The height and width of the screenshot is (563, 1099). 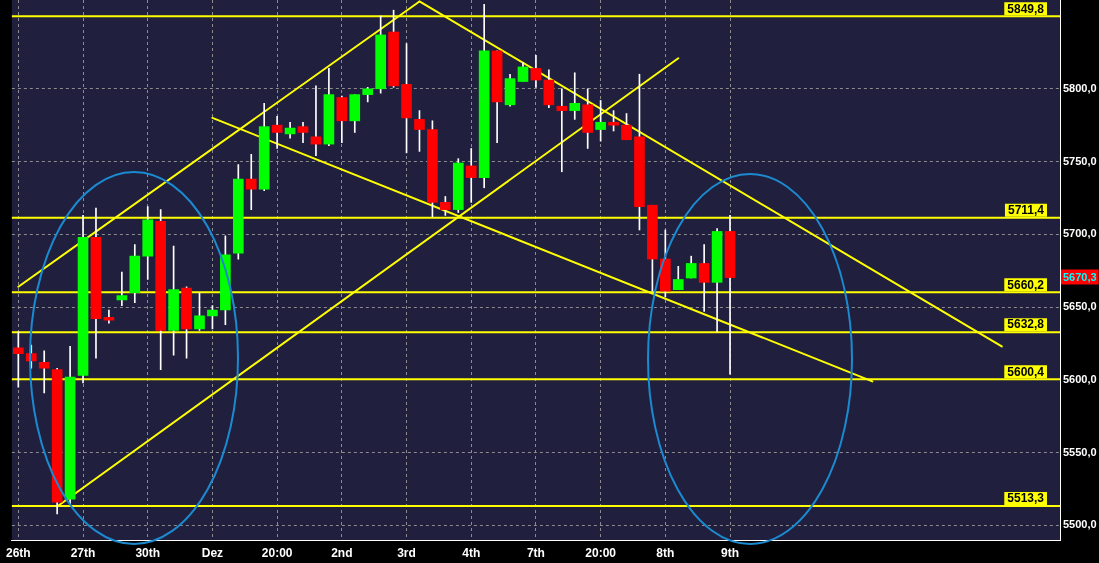 What do you see at coordinates (1080, 233) in the screenshot?
I see `y-tick-label: 5700,0` at bounding box center [1080, 233].